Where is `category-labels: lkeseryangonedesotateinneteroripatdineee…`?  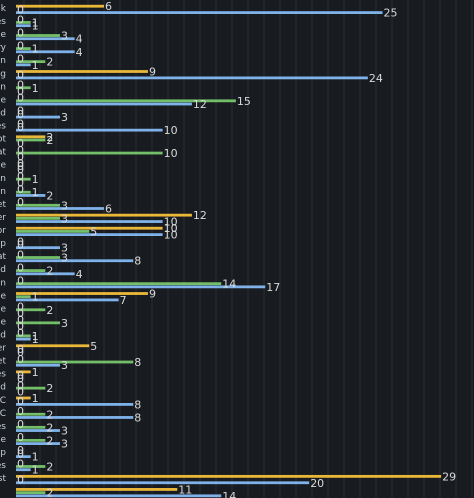
category-labels: lkeseryangonedesotateinneteroripatdineee… is located at coordinates (3, 244).